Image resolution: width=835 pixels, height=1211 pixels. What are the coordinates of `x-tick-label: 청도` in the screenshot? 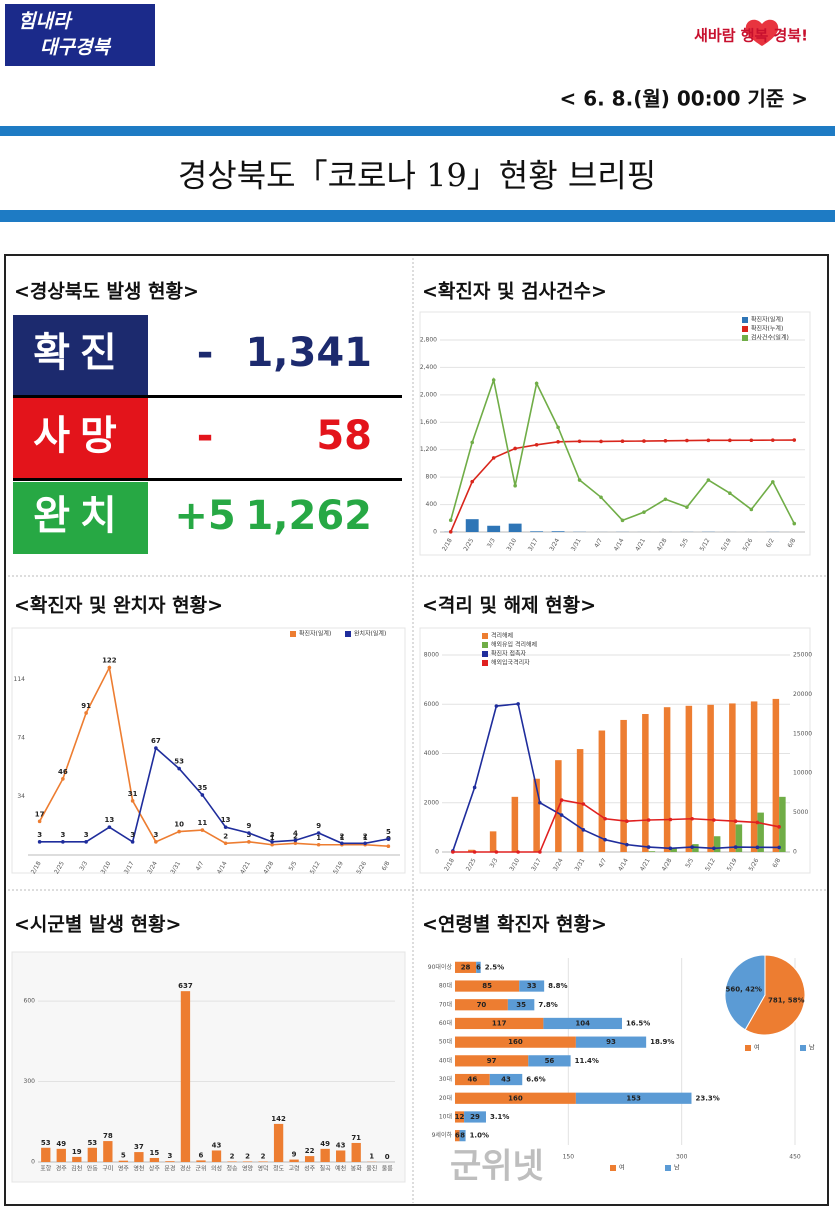 It's located at (279, 1169).